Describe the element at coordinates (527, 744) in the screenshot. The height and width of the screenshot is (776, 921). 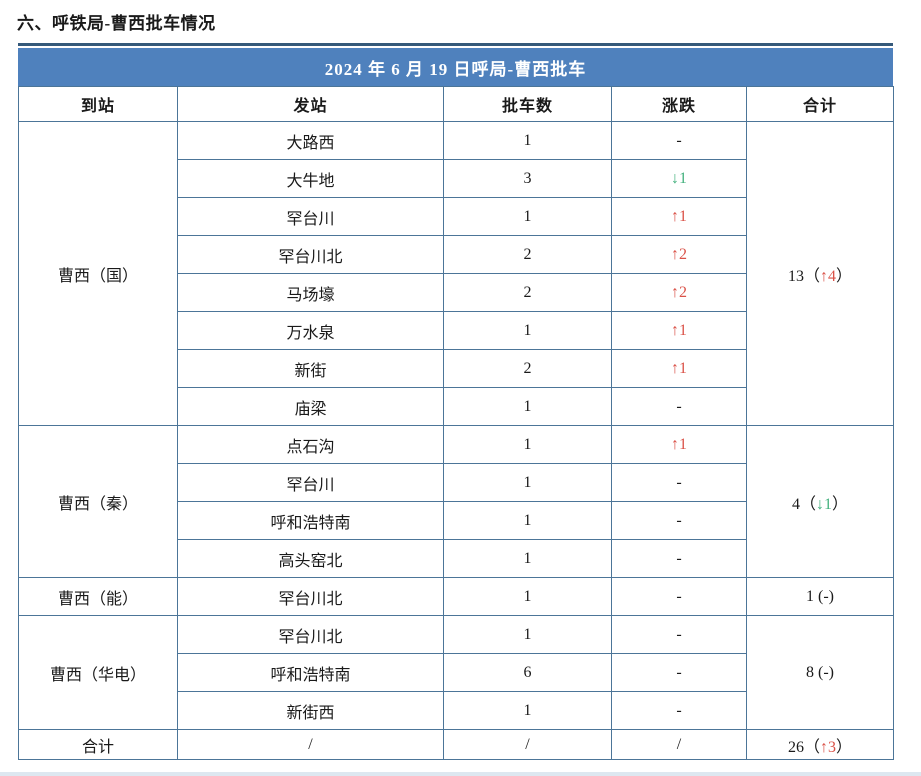
I see `grand-total-count: /` at that location.